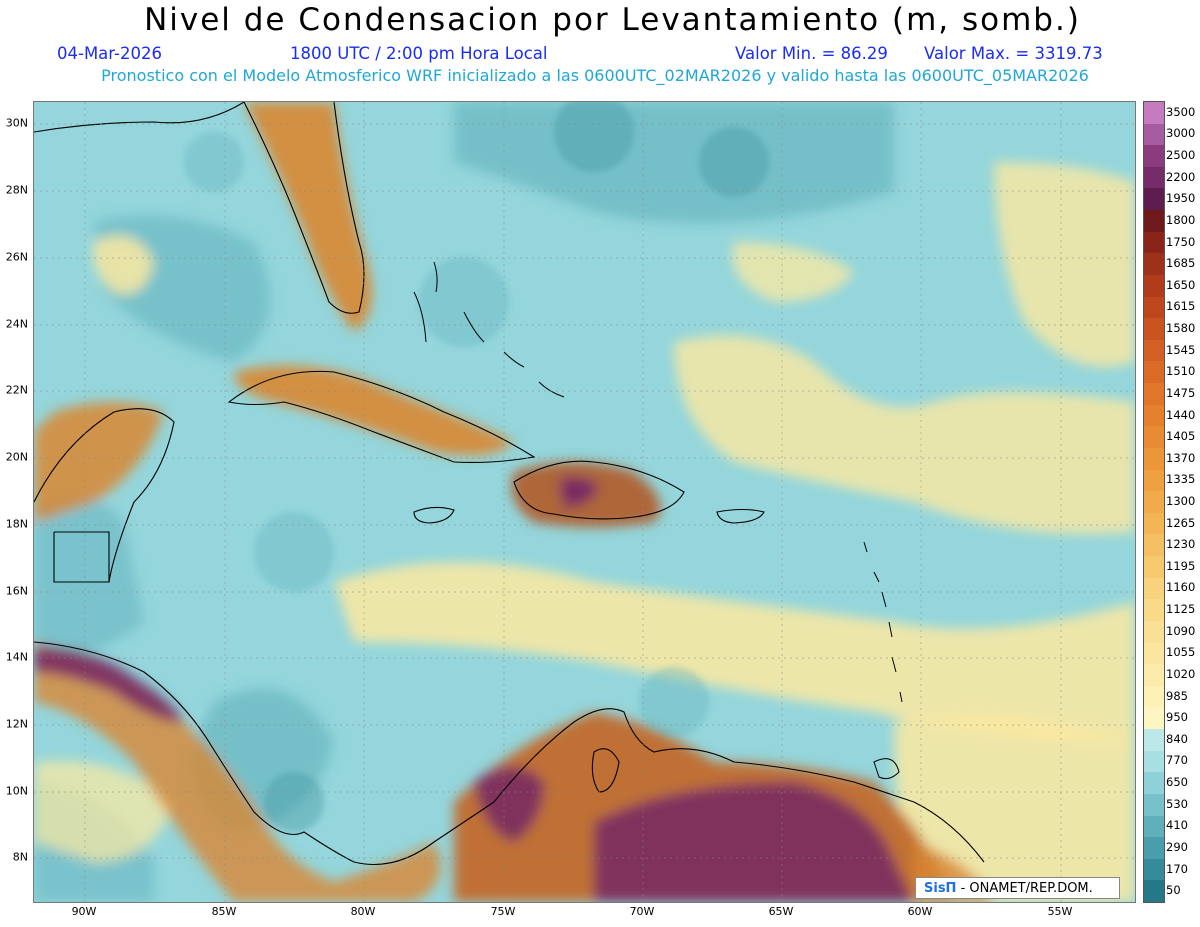 Image resolution: width=1200 pixels, height=927 pixels. What do you see at coordinates (1181, 609) in the screenshot?
I see `legend-label: 1125` at bounding box center [1181, 609].